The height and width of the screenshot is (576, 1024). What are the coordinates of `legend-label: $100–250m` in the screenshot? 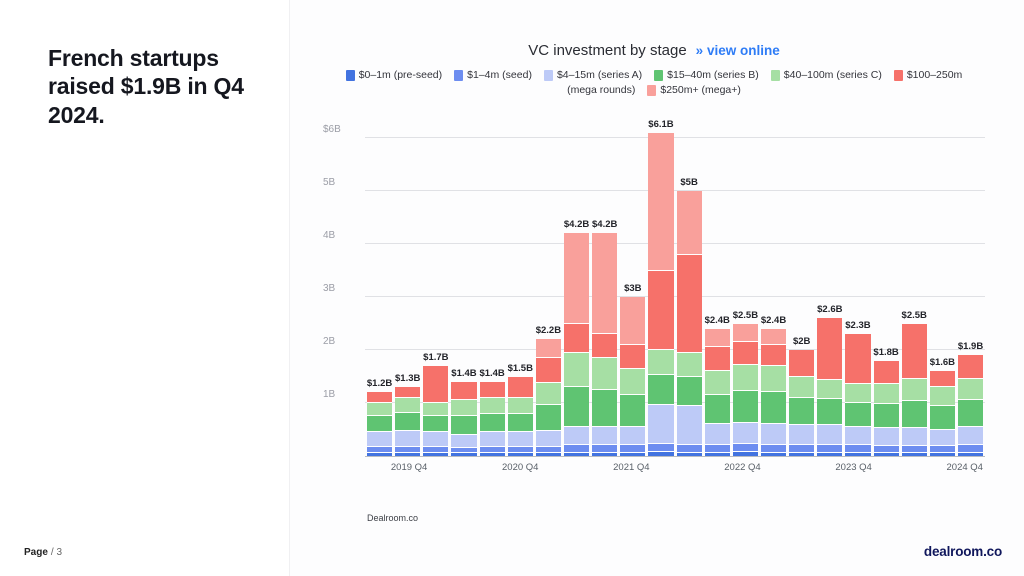 It's located at (934, 75).